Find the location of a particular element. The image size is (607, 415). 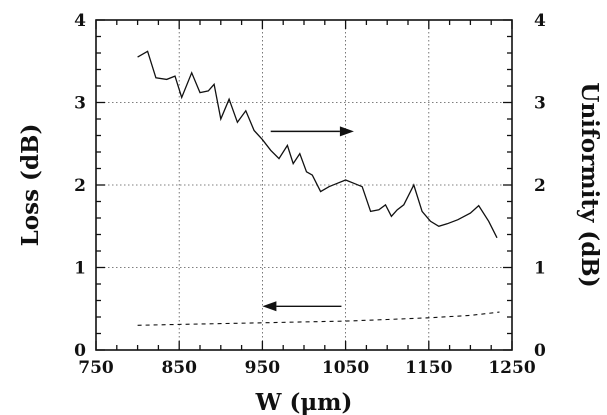

y2-tick-label: 1 is located at coordinates (540, 269).